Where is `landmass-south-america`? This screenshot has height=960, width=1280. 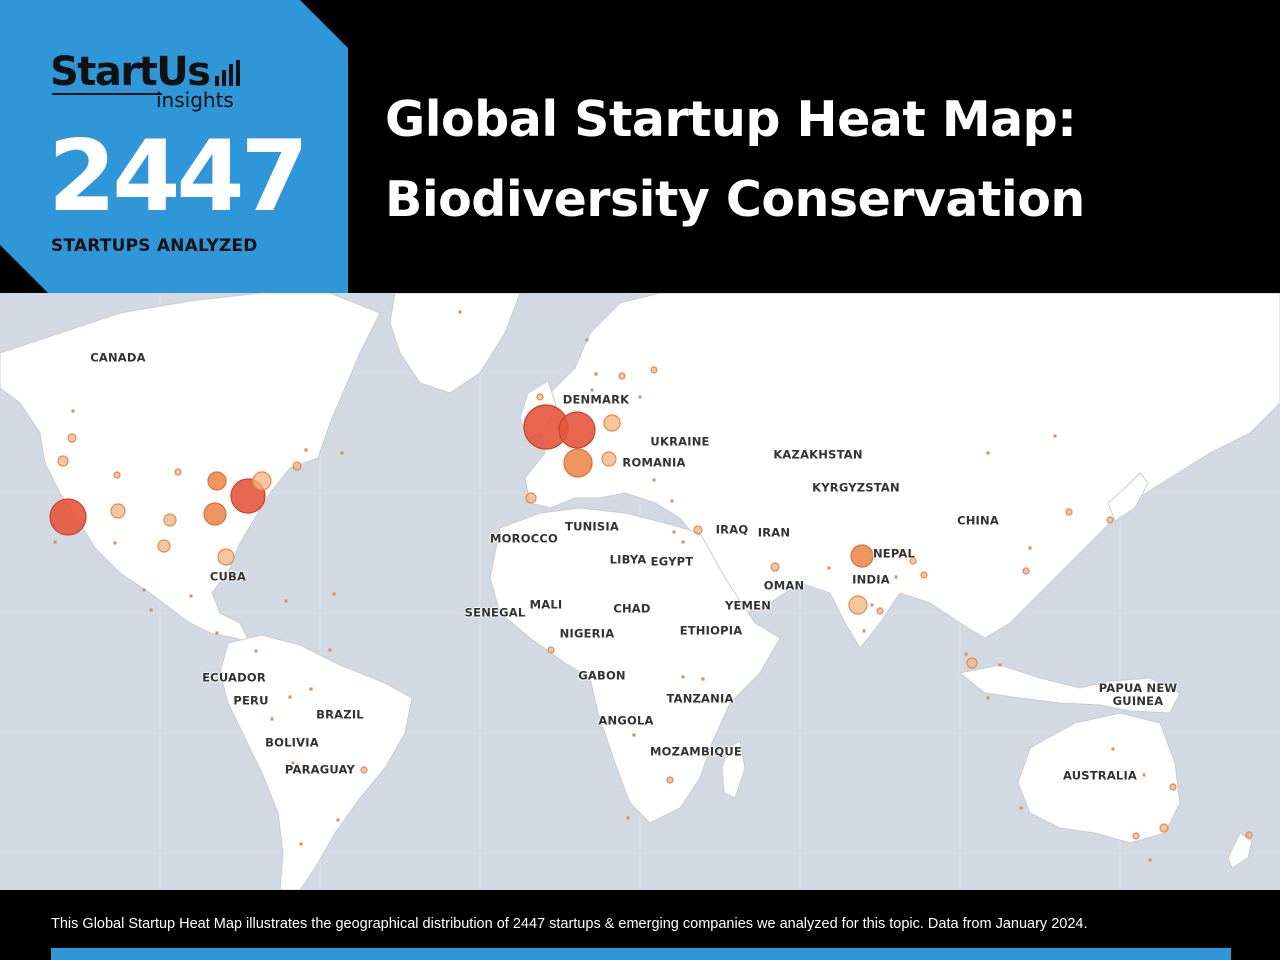 landmass-south-america is located at coordinates (316, 762).